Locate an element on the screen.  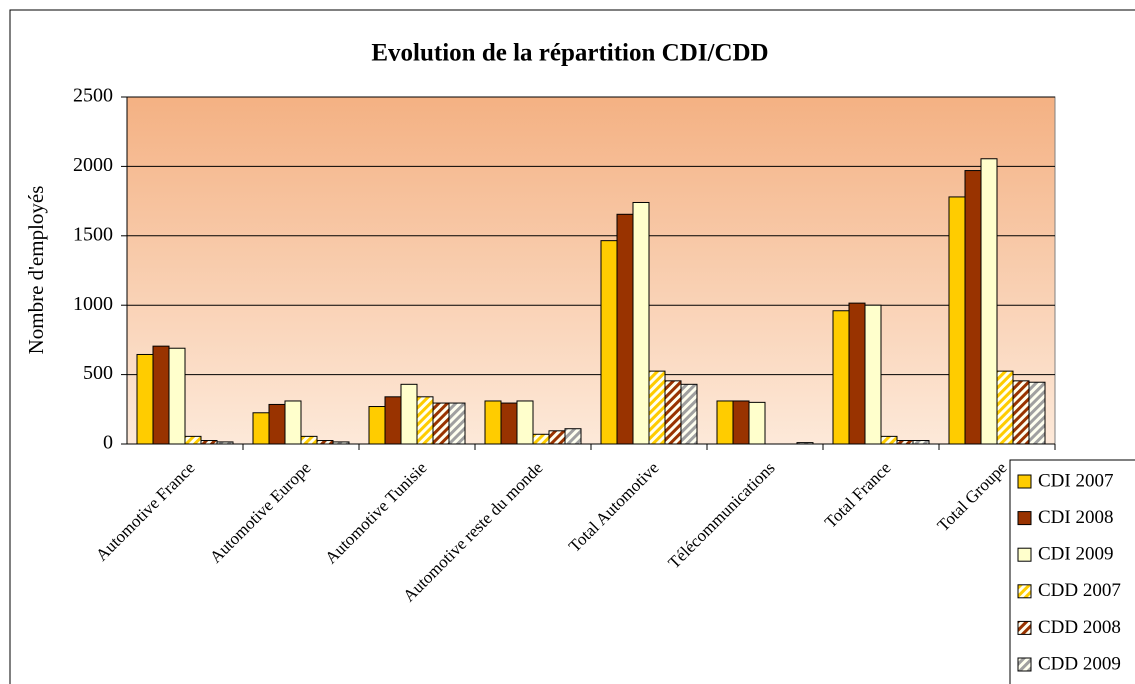
chart-title: Evolution de la répartition CDI/CDD is located at coordinates (569, 53).